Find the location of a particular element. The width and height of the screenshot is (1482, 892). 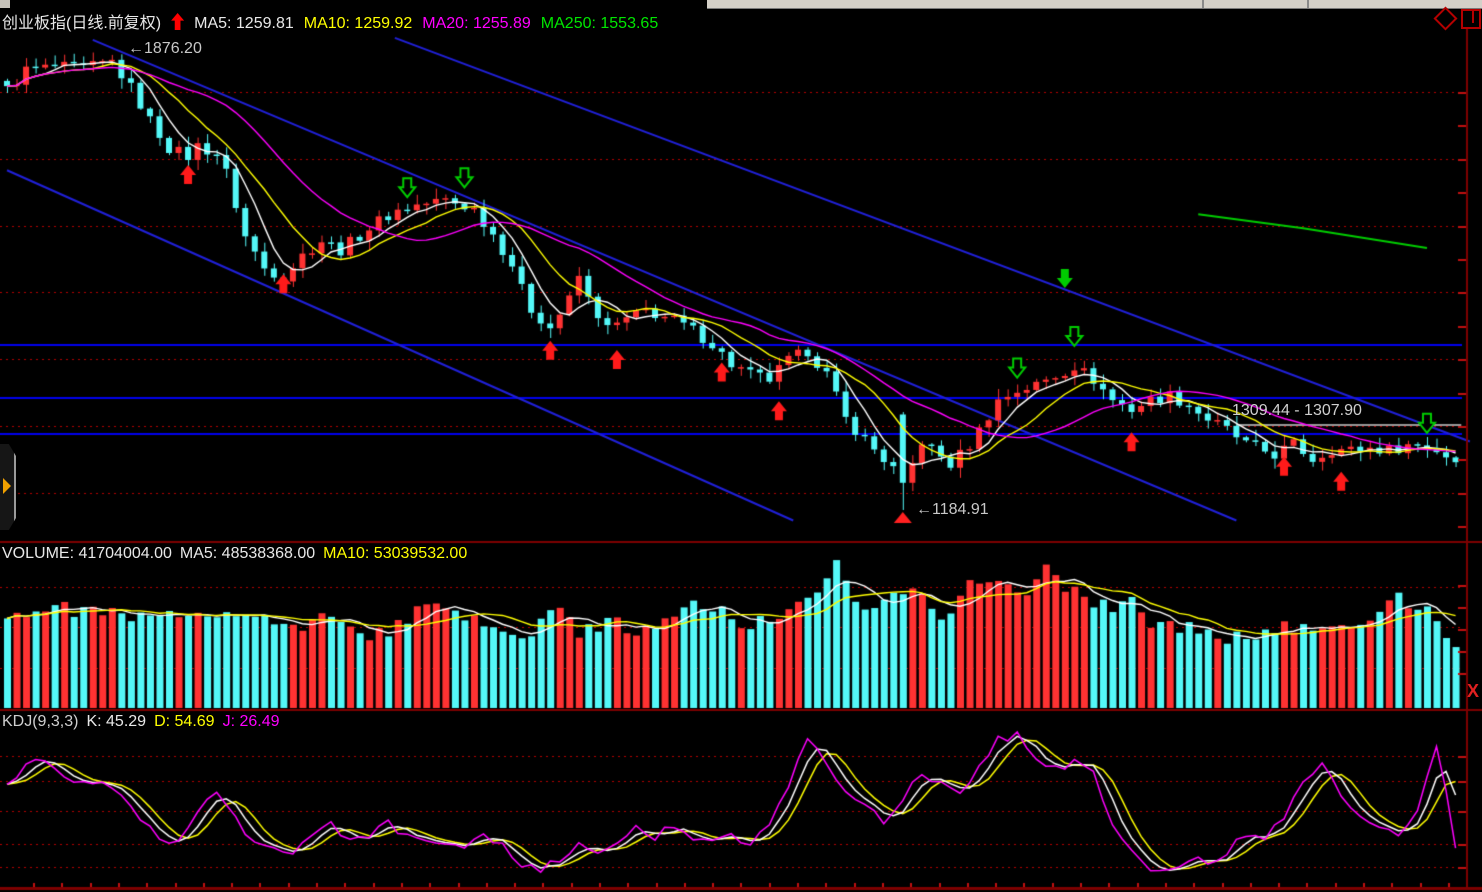

toolbar-remnant-strip is located at coordinates (1094, 4).